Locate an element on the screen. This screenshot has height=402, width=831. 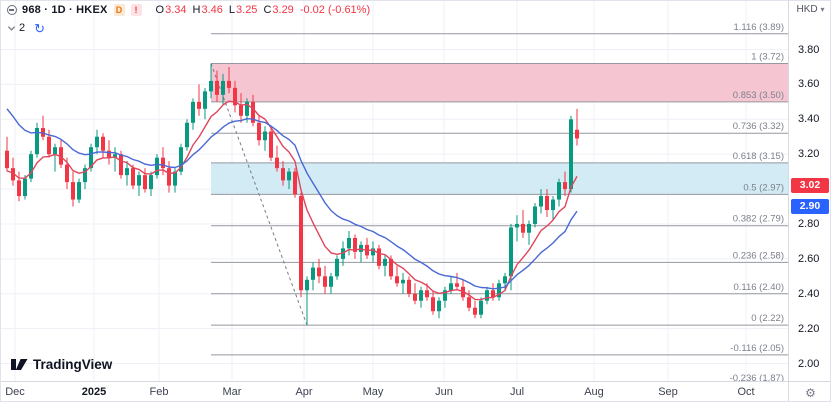
delayed-data-badge: D is located at coordinates (119, 10).